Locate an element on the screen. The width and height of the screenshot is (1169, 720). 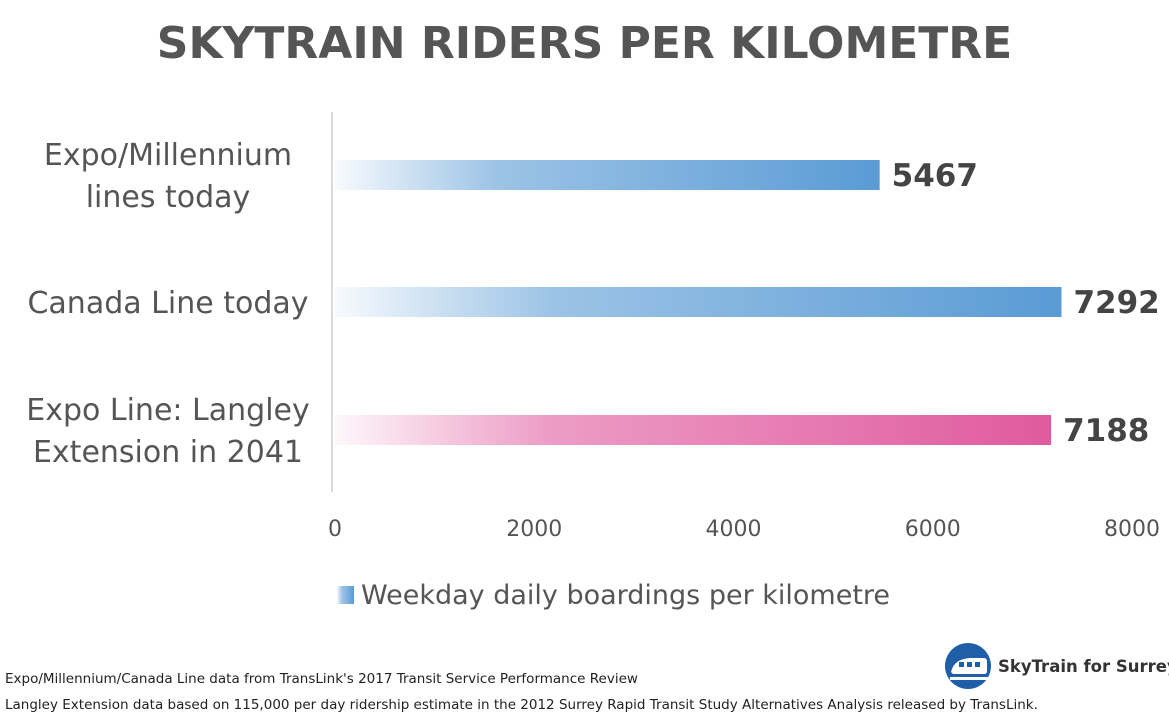
legend-swatch is located at coordinates (345, 595).